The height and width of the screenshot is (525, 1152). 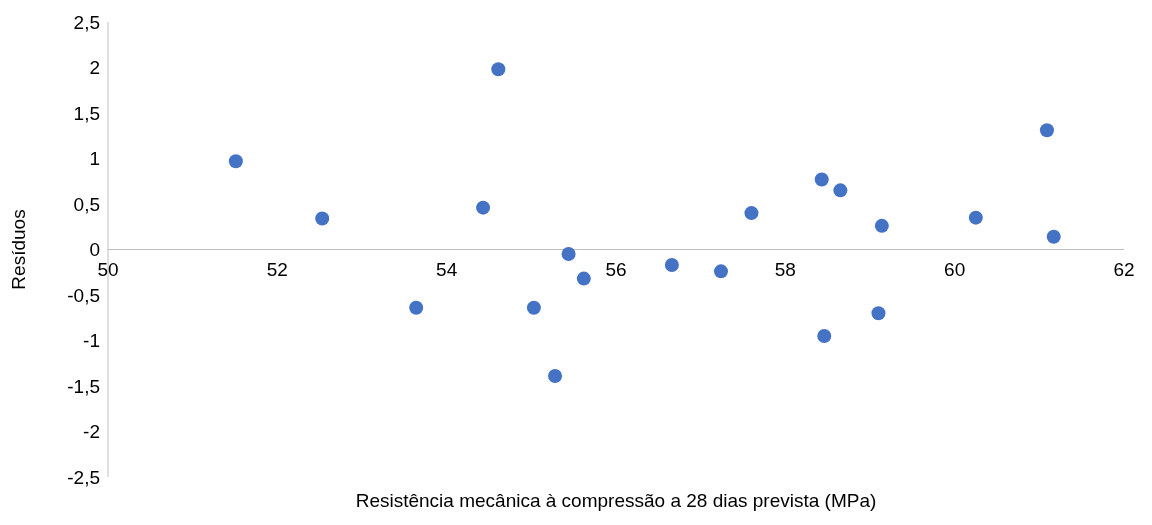 What do you see at coordinates (91, 432) in the screenshot?
I see `y-tick-label: -2` at bounding box center [91, 432].